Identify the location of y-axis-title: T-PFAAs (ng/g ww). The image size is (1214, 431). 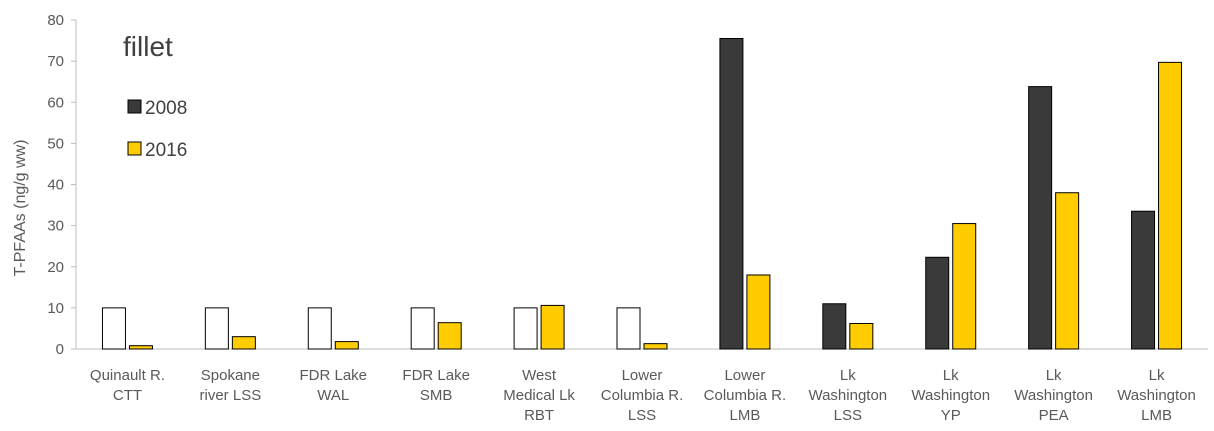
(20, 208).